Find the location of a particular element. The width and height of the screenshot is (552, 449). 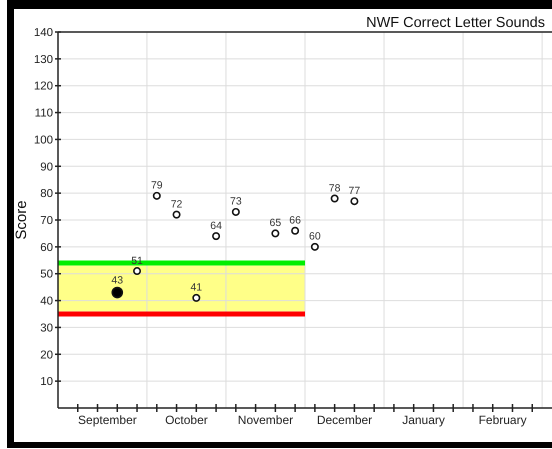

x-tick-label: February is located at coordinates (502, 420).